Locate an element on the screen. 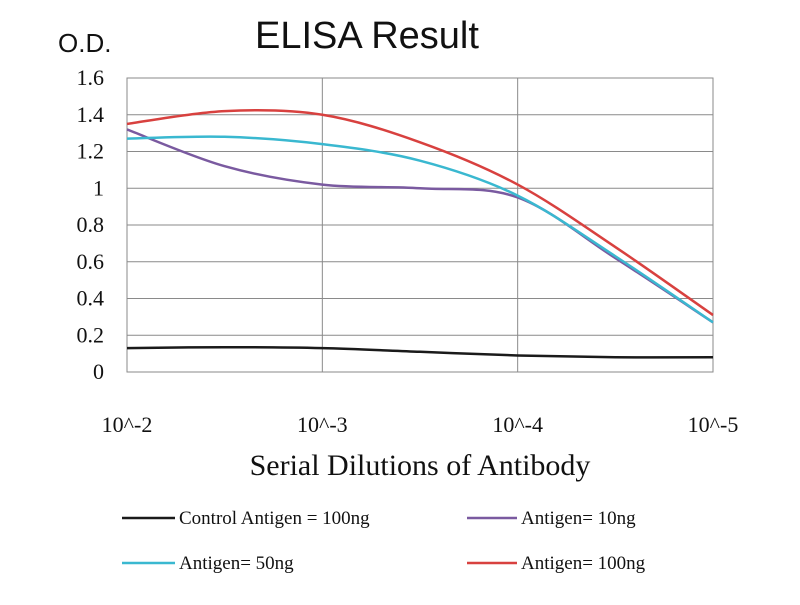 The height and width of the screenshot is (605, 800). series-line-control-antigen-100ng is located at coordinates (420, 352).